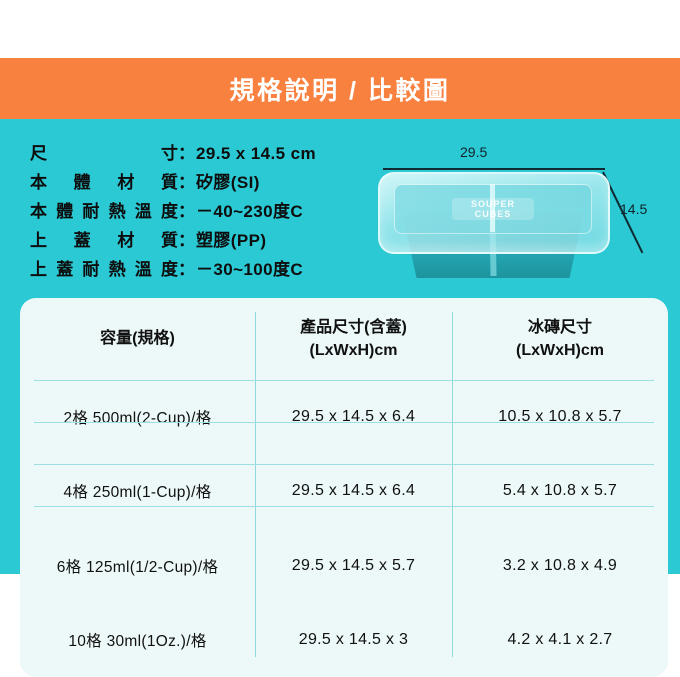 This screenshot has height=677, width=680. I want to click on section-banner: 規格說明 / 比較圖, so click(340, 88).